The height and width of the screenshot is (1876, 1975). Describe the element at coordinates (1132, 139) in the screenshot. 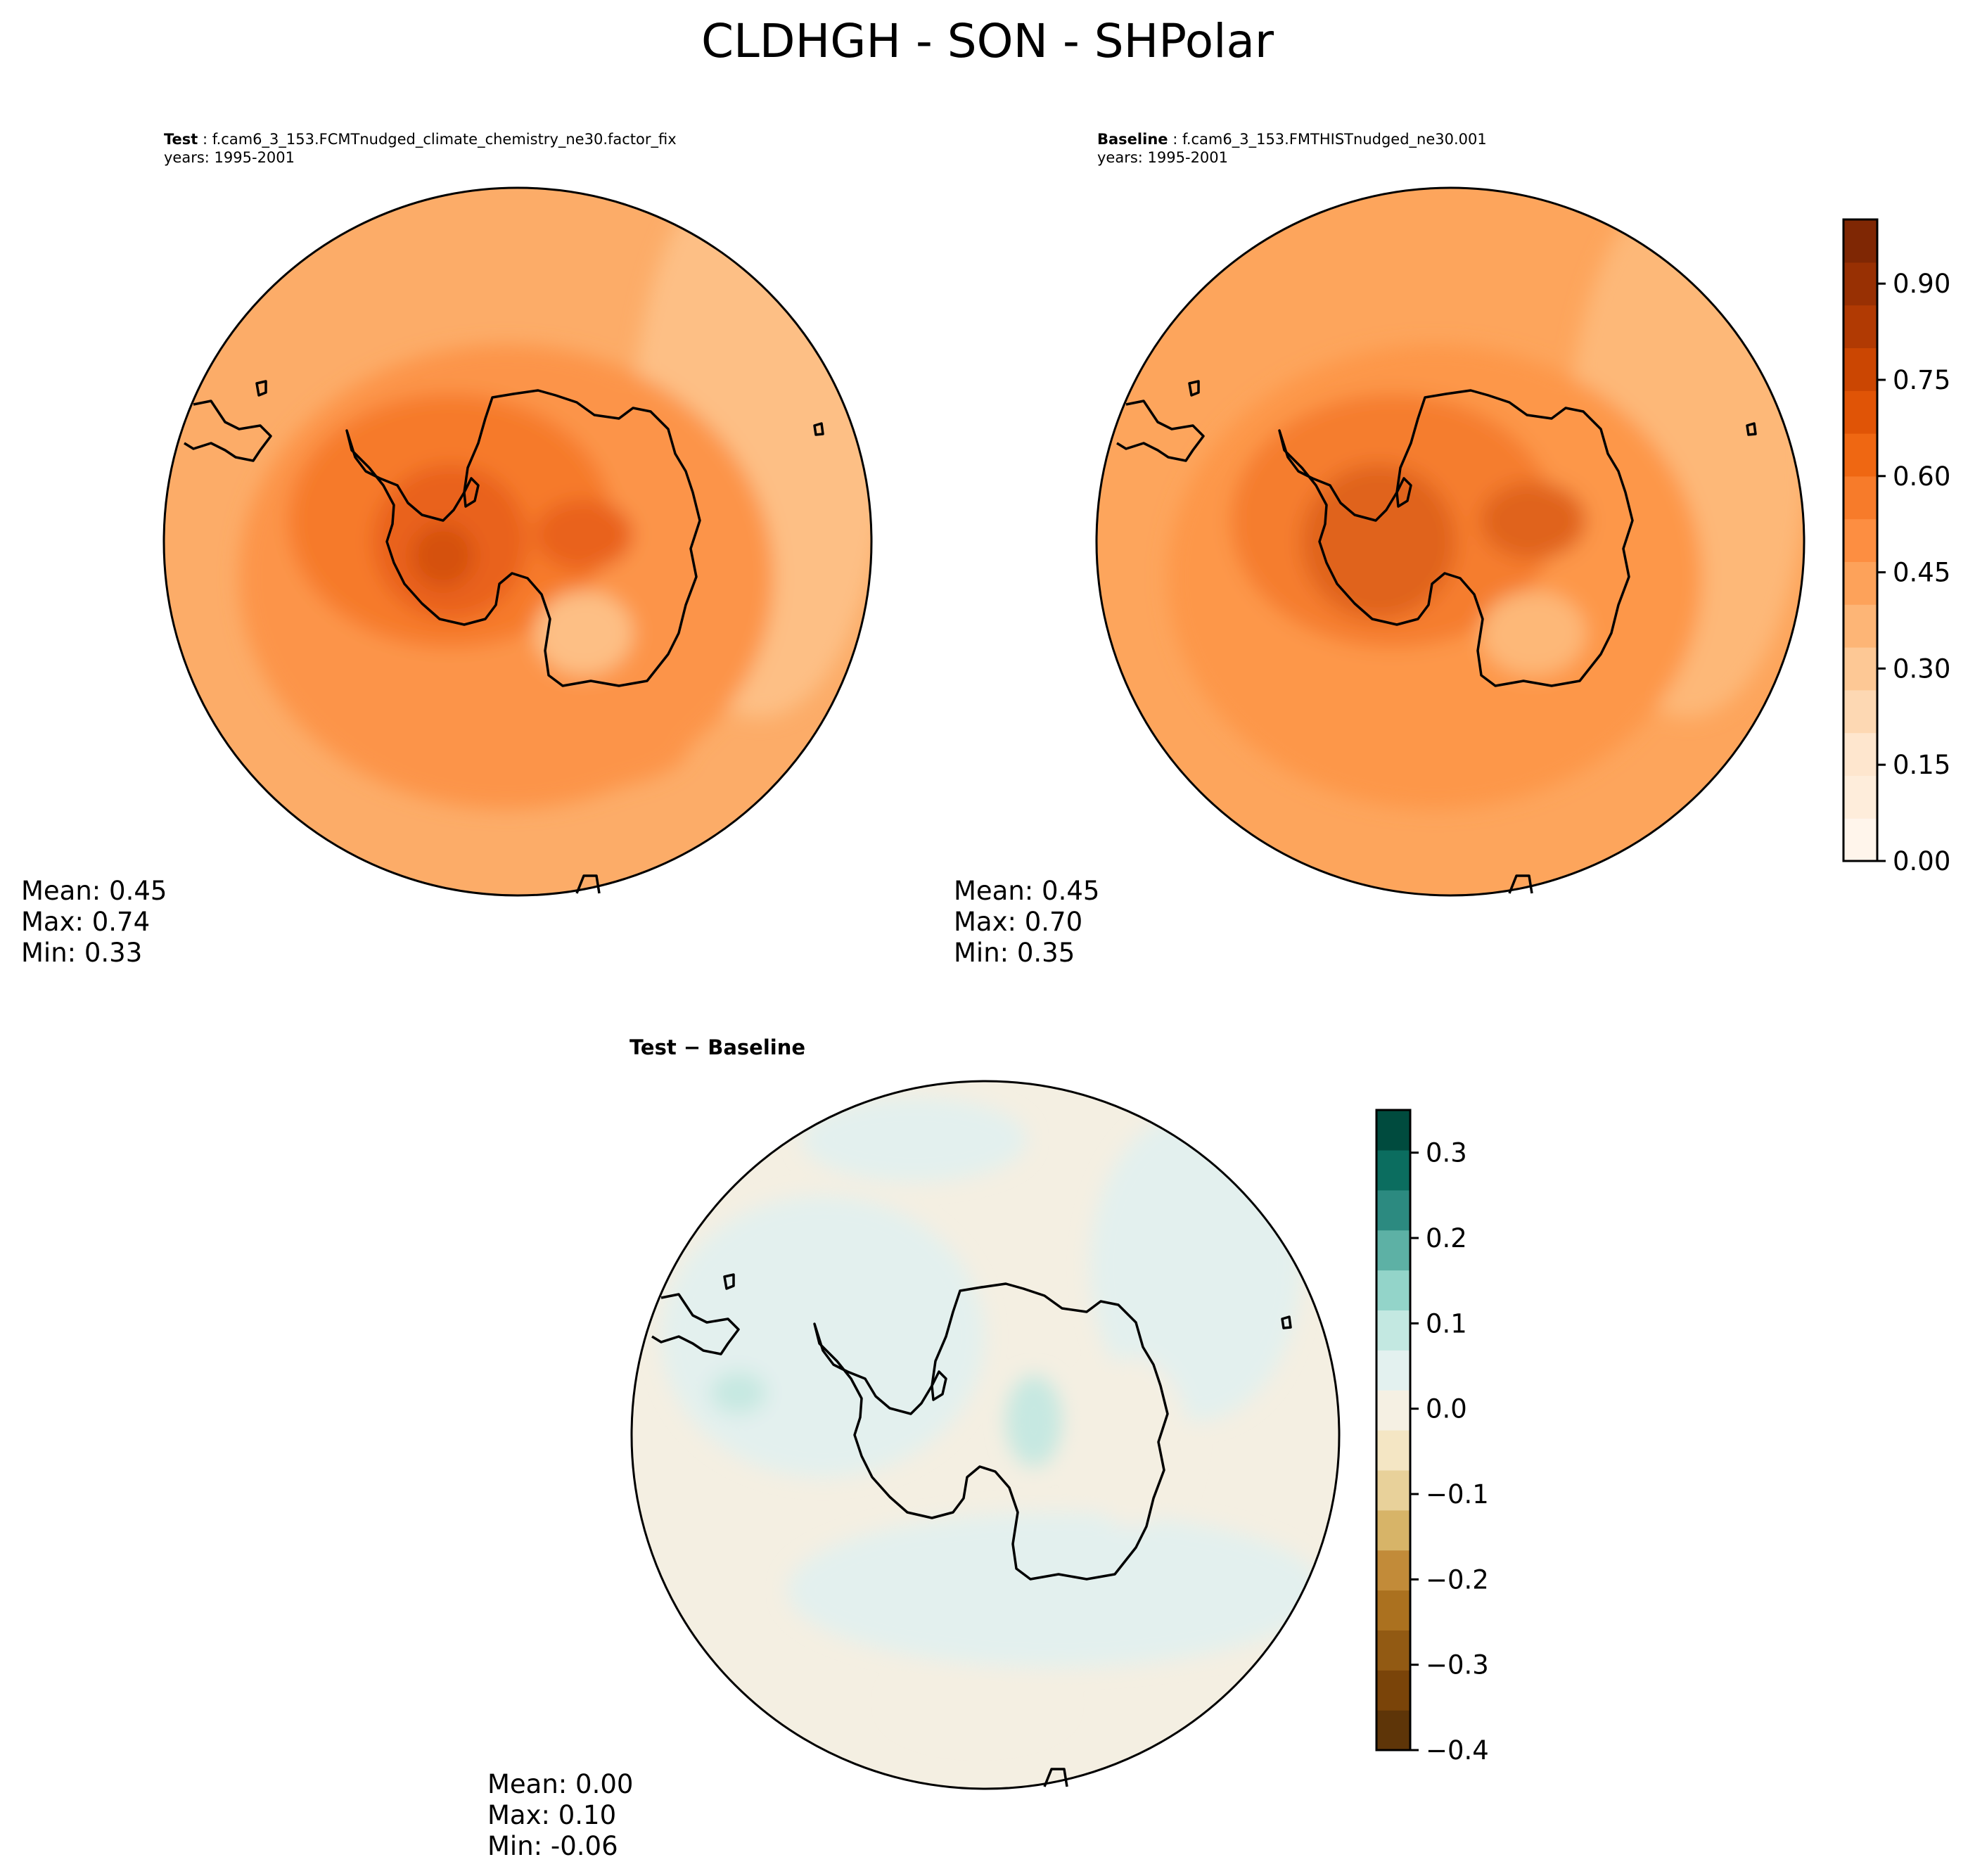

I see `baseline-label: Baseline` at that location.